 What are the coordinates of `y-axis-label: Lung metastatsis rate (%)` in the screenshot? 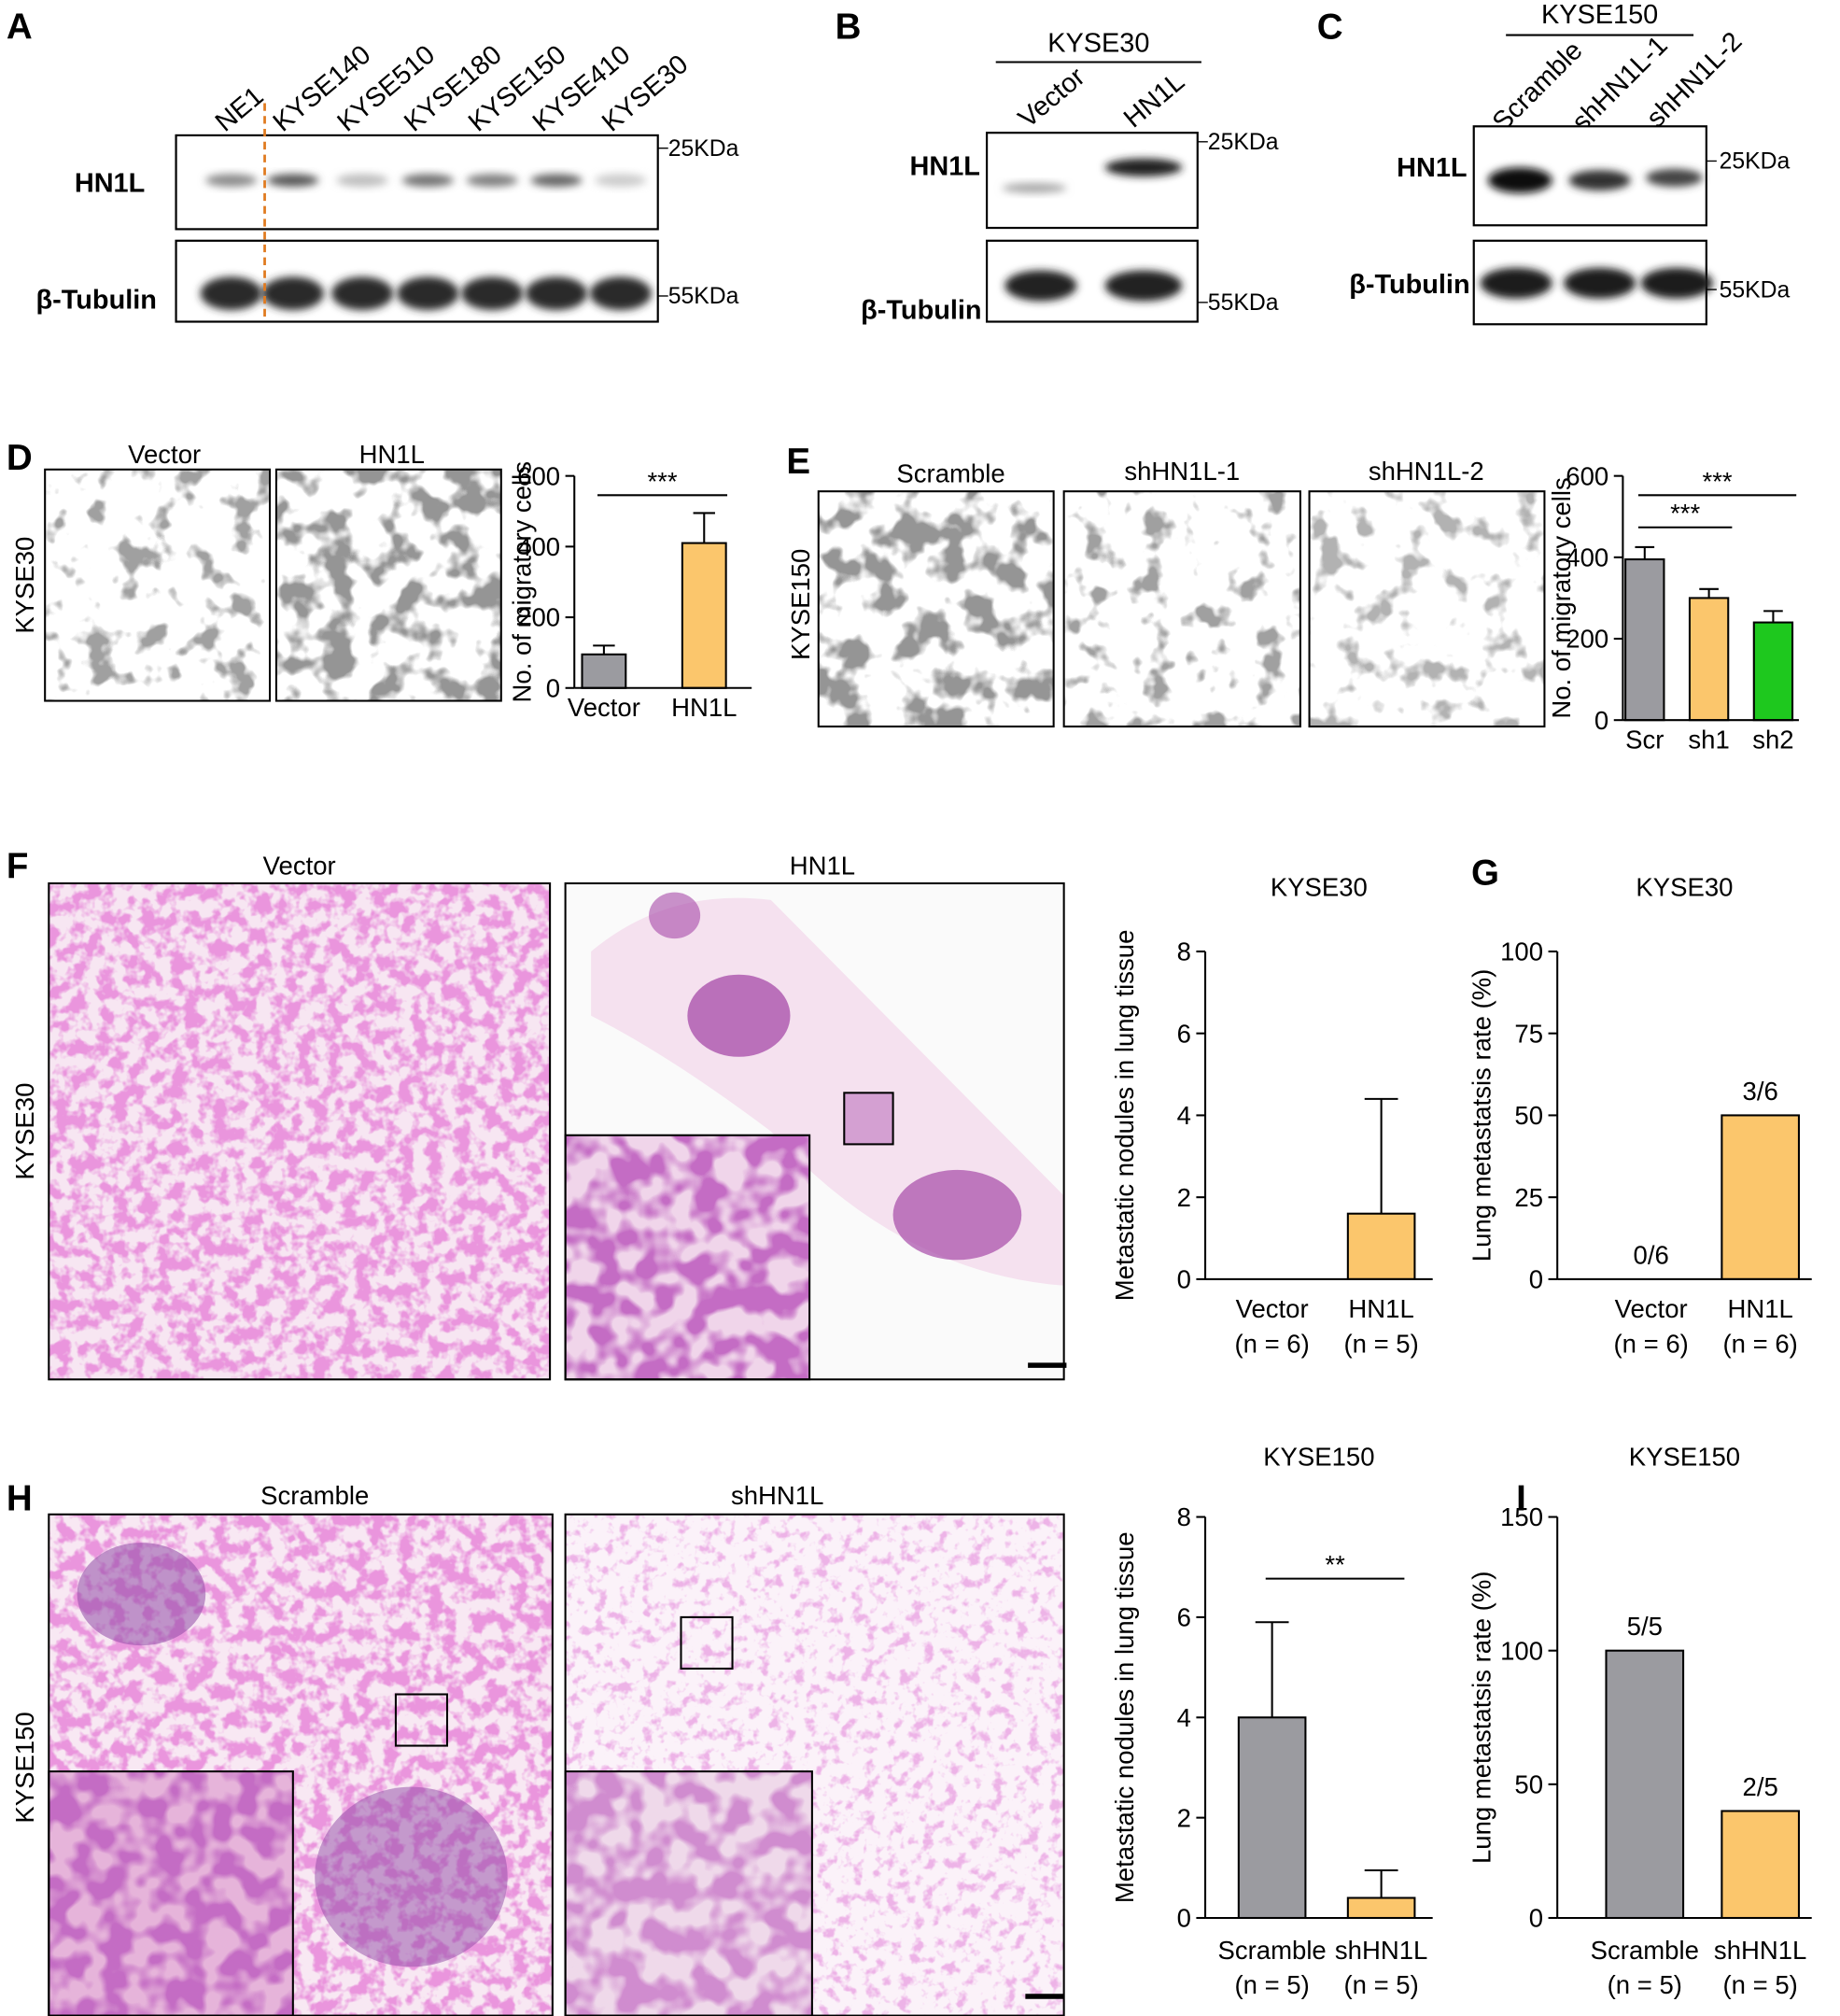 It's located at (1482, 1718).